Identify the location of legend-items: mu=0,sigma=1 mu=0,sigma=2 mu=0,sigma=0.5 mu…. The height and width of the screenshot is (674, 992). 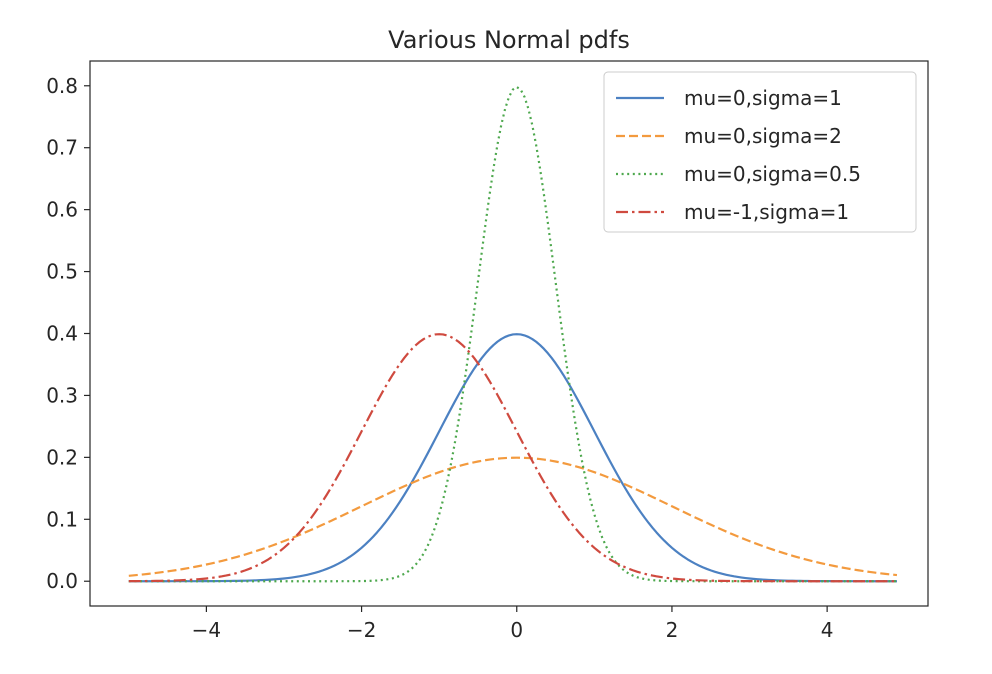
(738, 155).